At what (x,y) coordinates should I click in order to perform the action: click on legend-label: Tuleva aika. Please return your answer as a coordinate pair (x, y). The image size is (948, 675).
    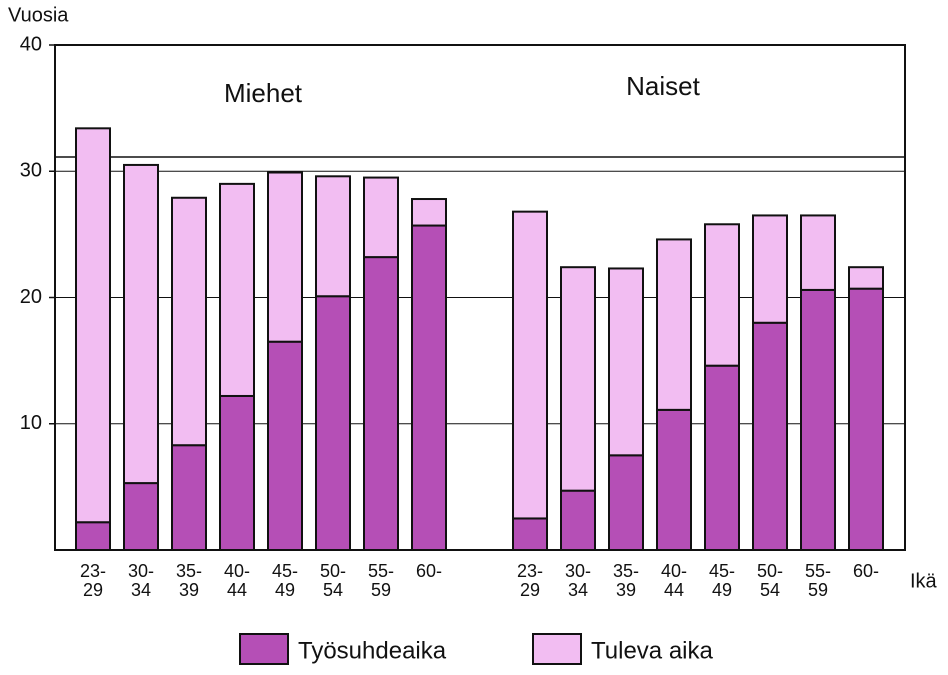
    Looking at the image, I should click on (652, 650).